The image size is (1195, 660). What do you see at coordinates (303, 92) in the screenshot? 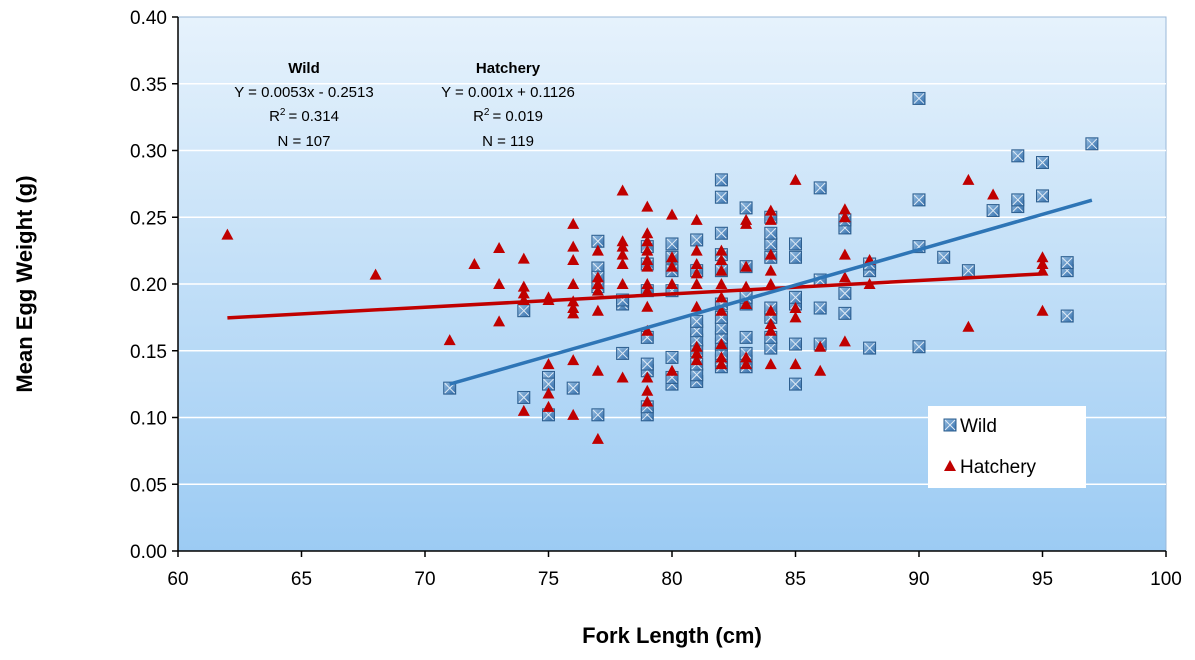
I see `annotation-wild-equation: Y = 0.0053x - 0.2513` at bounding box center [303, 92].